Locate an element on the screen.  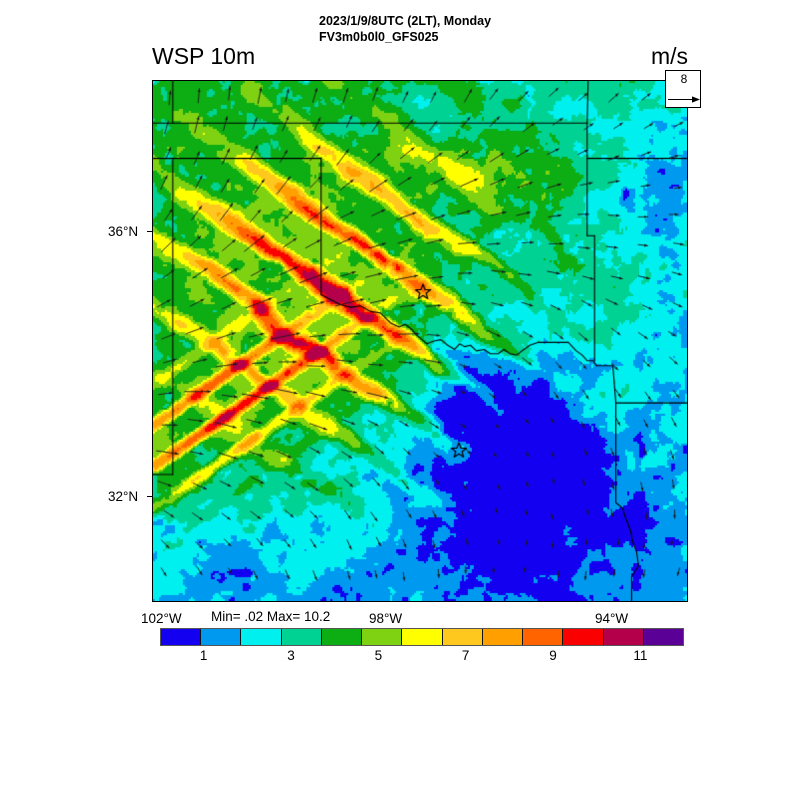
colorbar-tick: 9 is located at coordinates (553, 655).